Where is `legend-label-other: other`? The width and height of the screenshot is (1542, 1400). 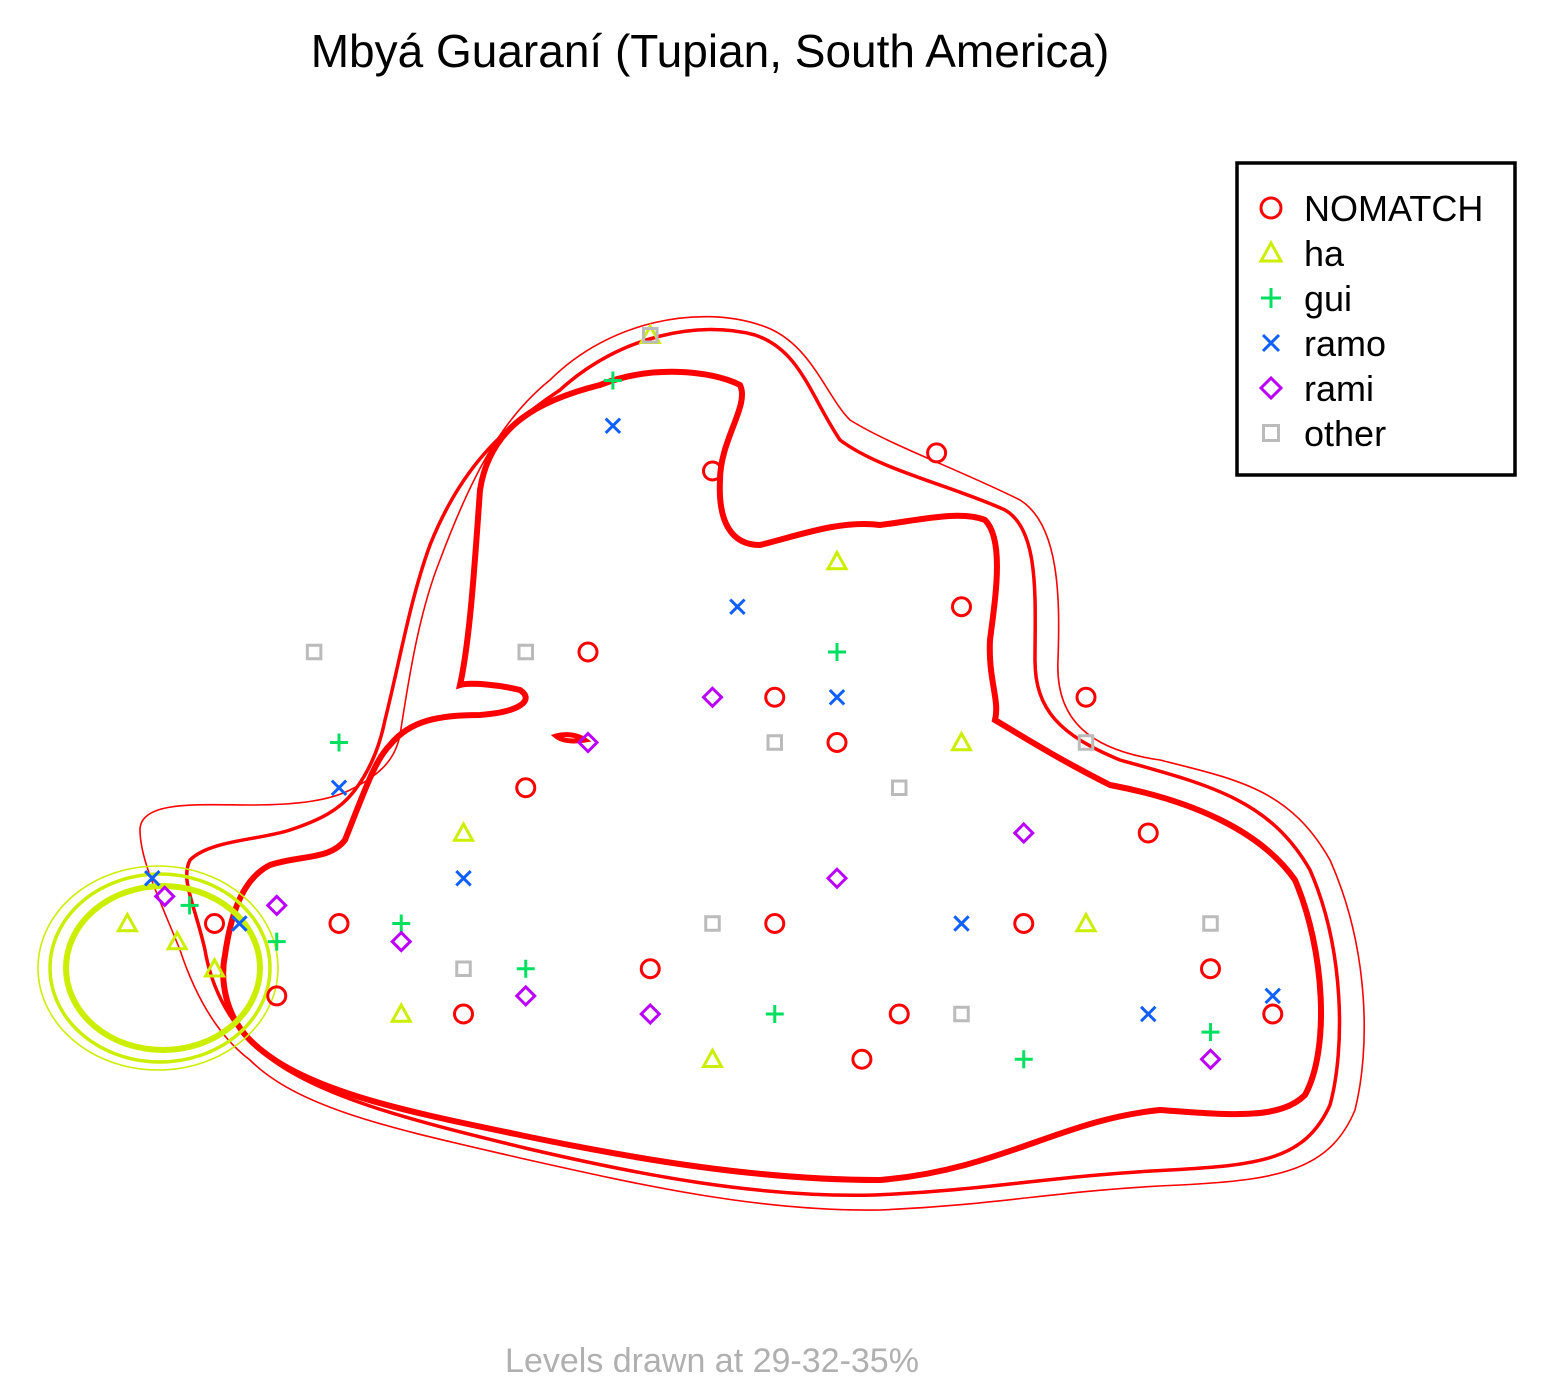 legend-label-other: other is located at coordinates (1345, 433).